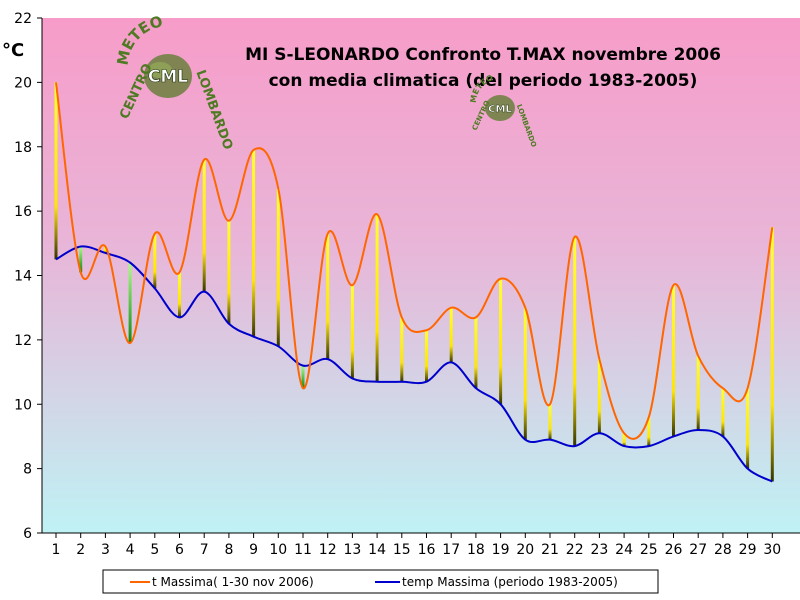 The height and width of the screenshot is (600, 800). I want to click on x-tick-label: 16, so click(427, 550).